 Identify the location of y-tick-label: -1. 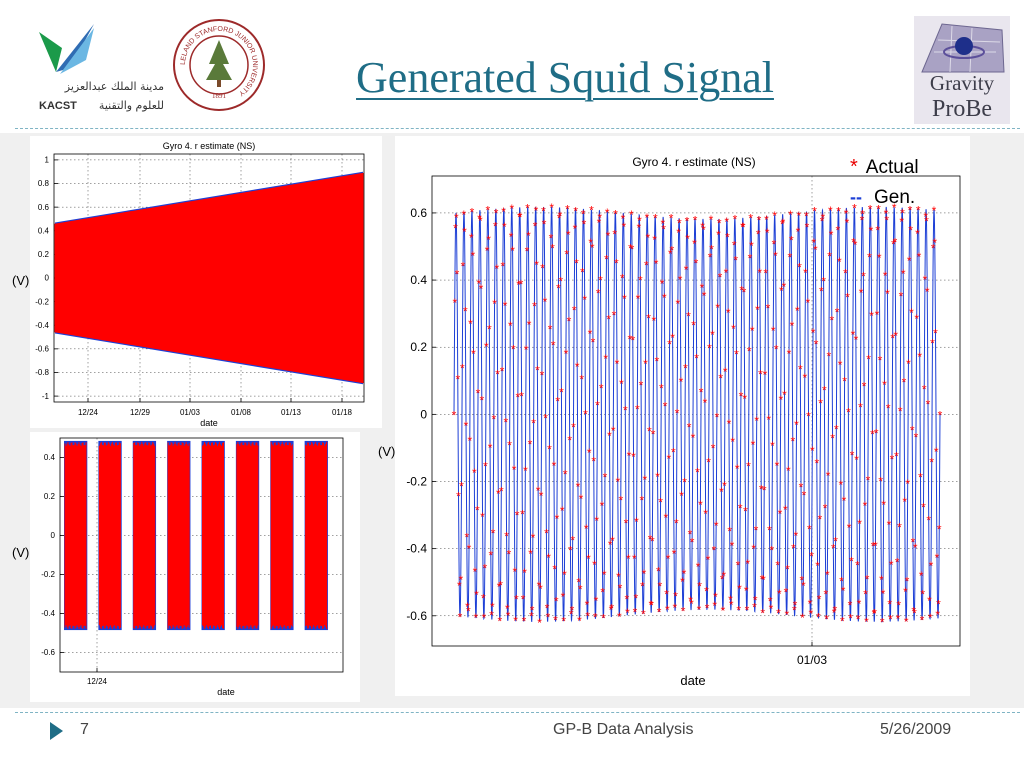
(46, 396).